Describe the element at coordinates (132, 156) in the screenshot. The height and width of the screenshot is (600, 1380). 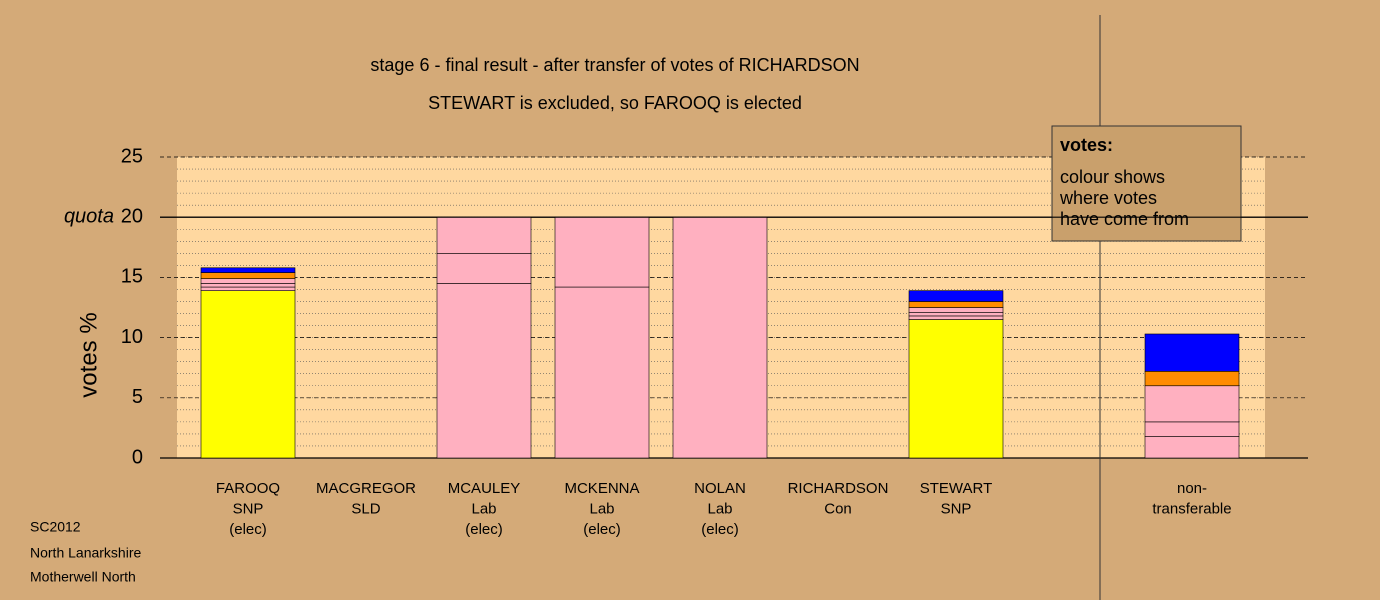
I see `y-tick-label: 25` at that location.